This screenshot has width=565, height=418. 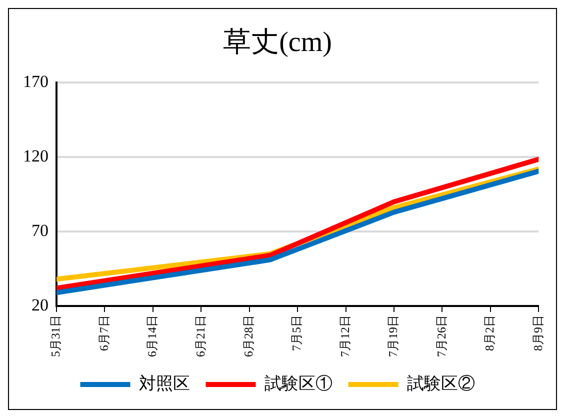 I want to click on legend-label: 対照区, so click(x=164, y=383).